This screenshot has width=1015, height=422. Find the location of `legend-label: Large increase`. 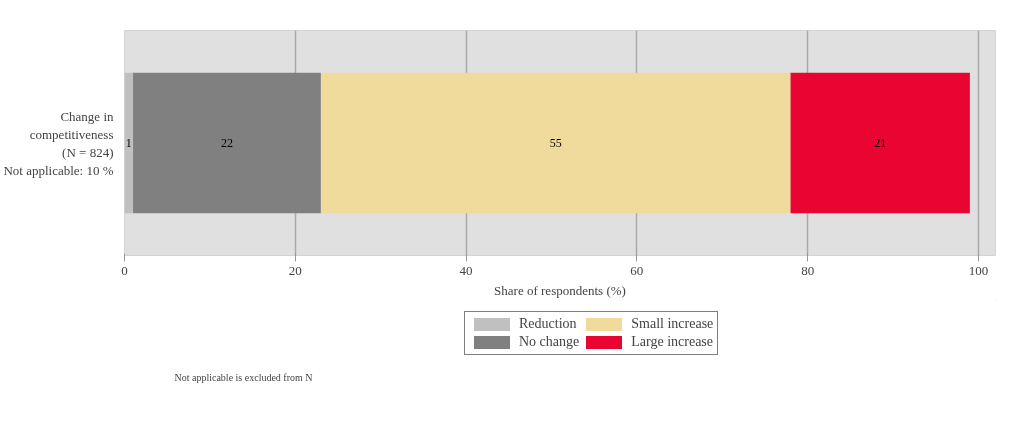

legend-label: Large increase is located at coordinates (672, 342).